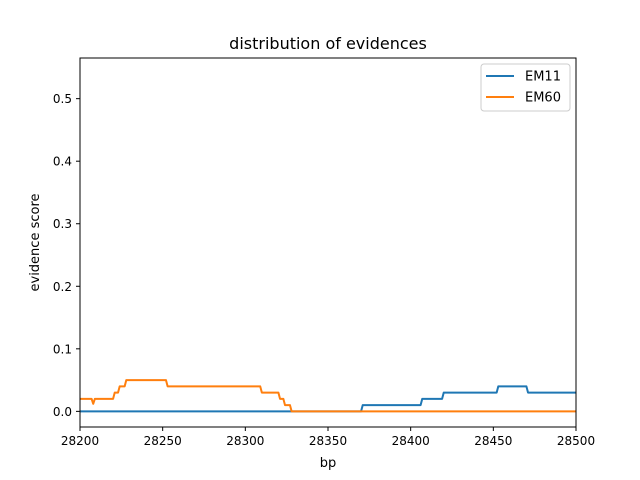 This screenshot has height=480, width=640. I want to click on y-tick-label: 0.5, so click(62, 99).